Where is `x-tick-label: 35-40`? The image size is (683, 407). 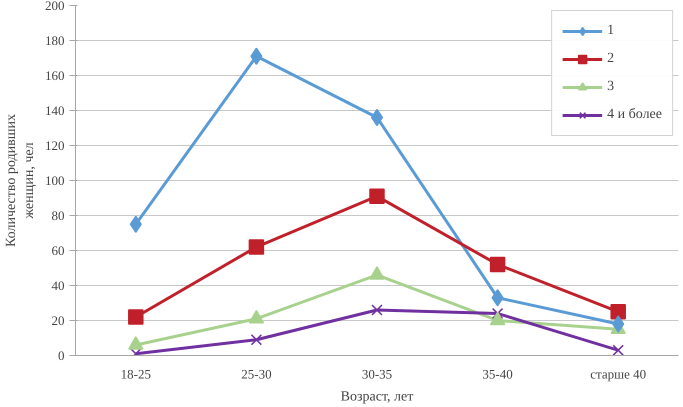 x-tick-label: 35-40 is located at coordinates (497, 374).